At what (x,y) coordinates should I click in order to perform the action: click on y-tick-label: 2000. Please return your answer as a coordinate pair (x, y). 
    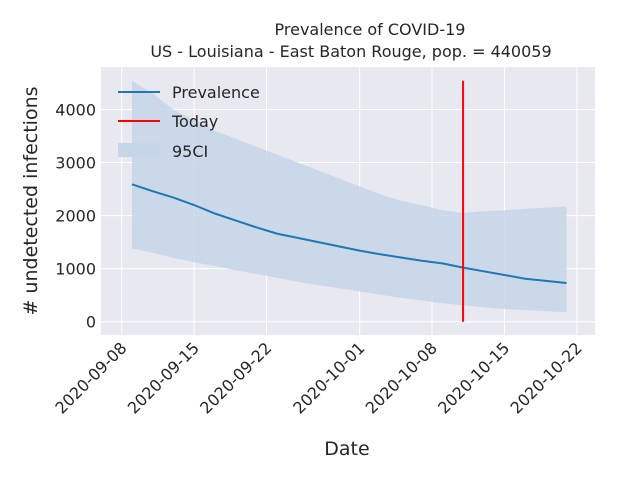
    Looking at the image, I should click on (75, 216).